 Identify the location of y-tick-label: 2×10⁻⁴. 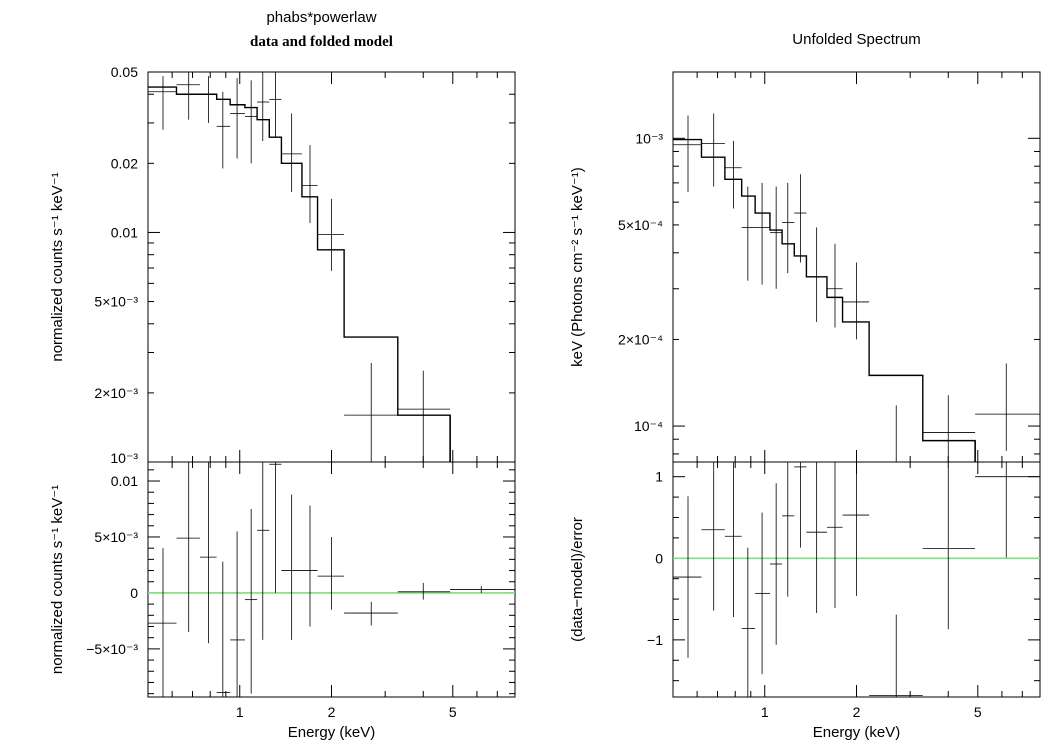
(640, 339).